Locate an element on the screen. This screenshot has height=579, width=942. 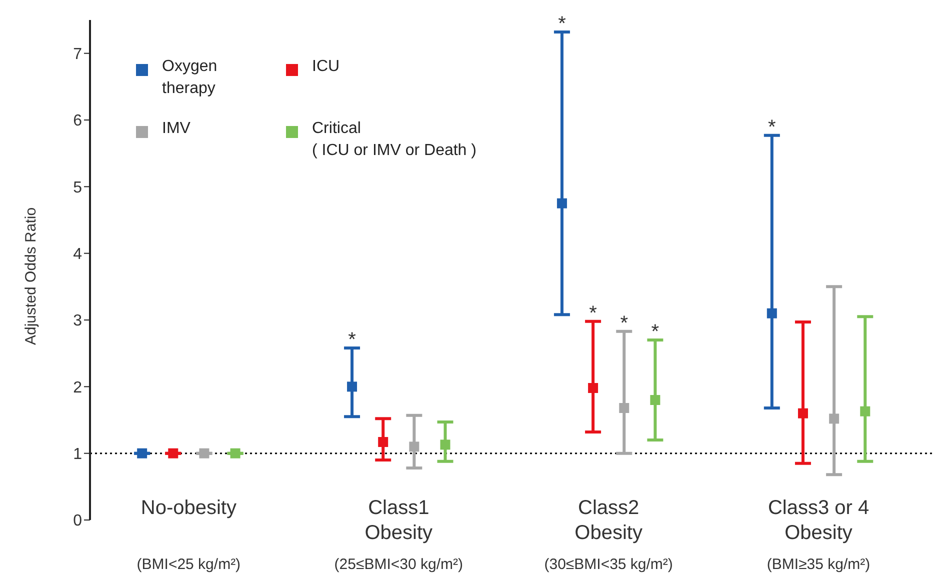
y-tick-label: 7 is located at coordinates (77, 55).